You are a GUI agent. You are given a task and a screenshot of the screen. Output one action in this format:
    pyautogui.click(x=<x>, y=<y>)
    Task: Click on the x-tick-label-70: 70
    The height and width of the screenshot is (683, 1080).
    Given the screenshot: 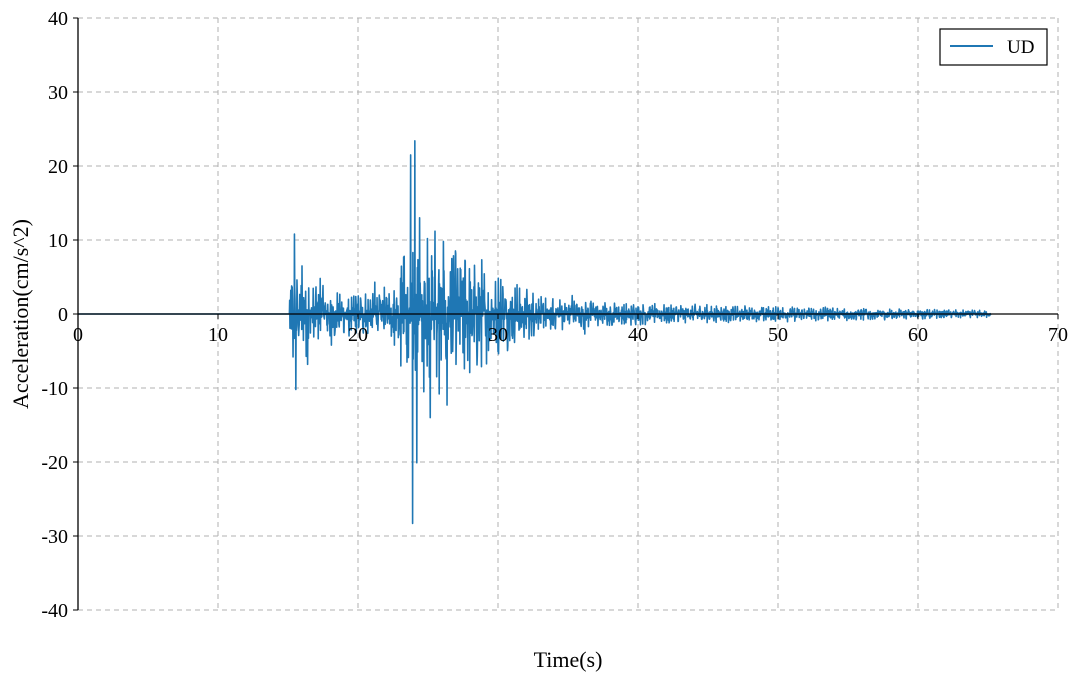 What is the action you would take?
    pyautogui.click(x=1058, y=335)
    